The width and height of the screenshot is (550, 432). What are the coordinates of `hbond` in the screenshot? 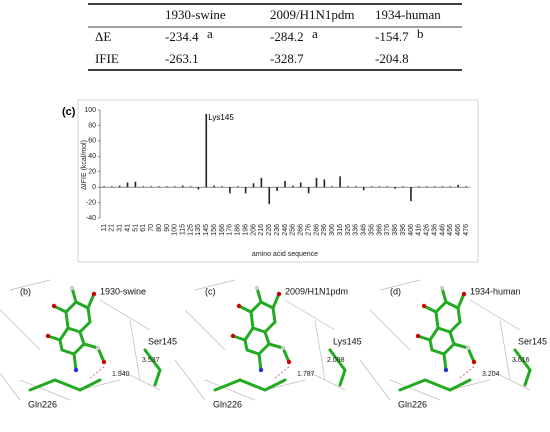 It's located at (97, 372).